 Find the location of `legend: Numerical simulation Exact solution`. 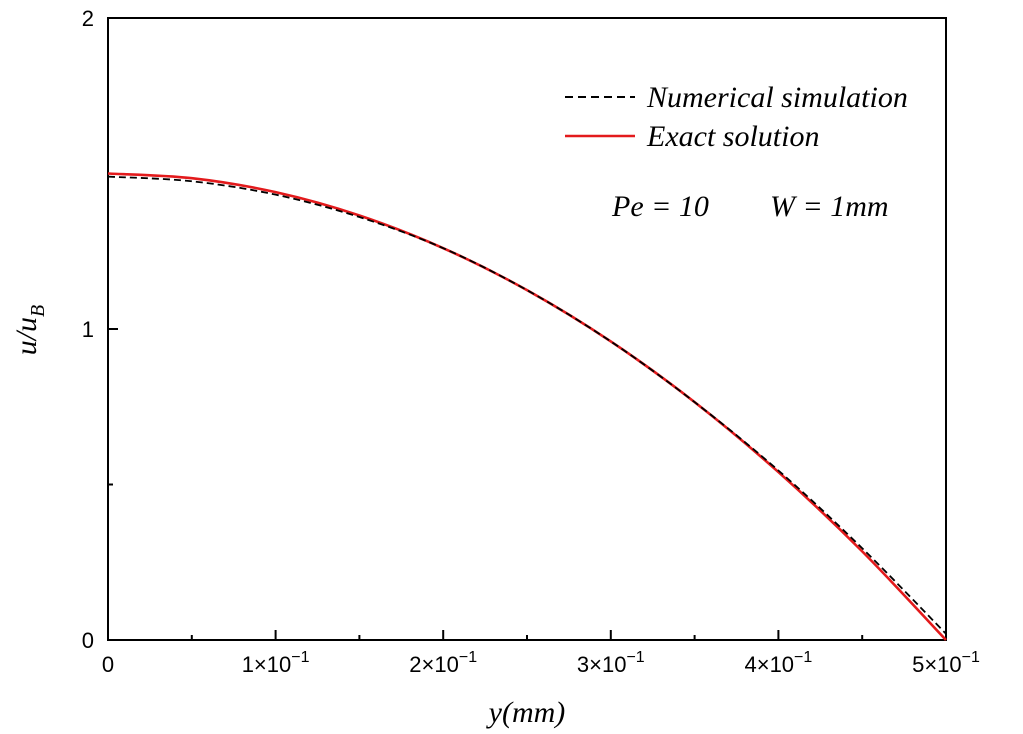

legend: Numerical simulation Exact solution is located at coordinates (736, 117).